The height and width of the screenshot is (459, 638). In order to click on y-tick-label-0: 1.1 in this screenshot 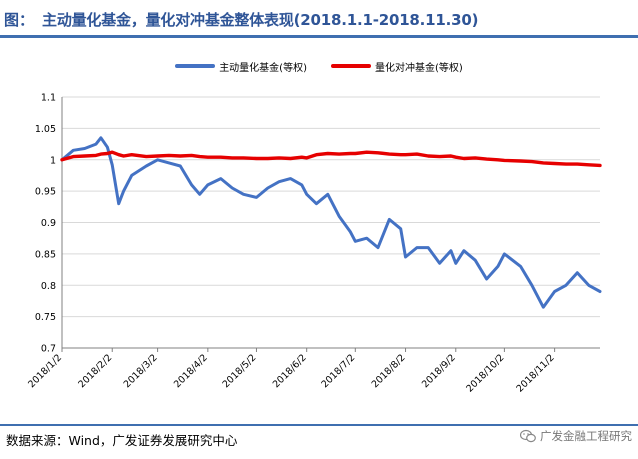, I will do `click(48, 98)`.